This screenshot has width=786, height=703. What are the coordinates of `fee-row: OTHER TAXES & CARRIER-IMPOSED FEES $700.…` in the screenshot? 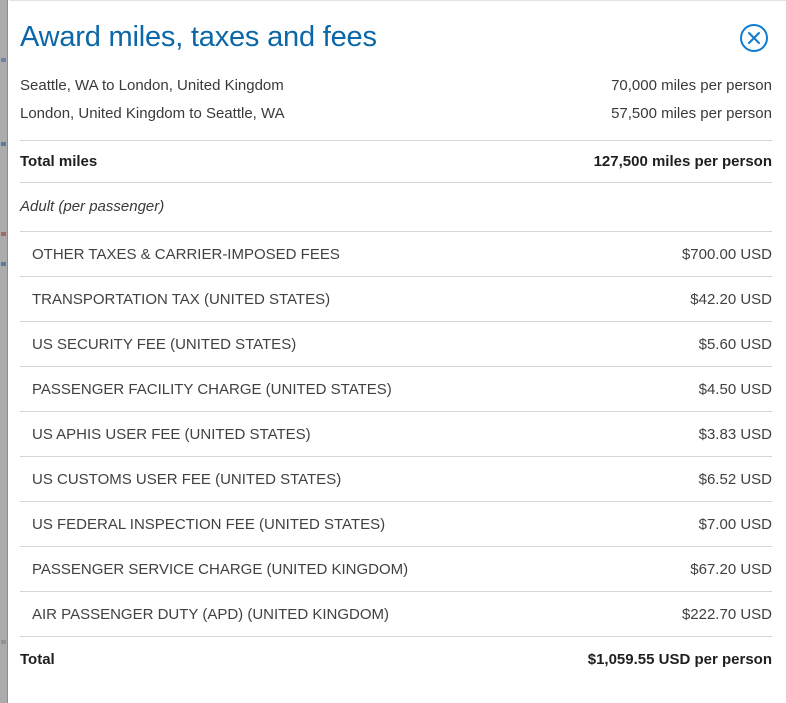 It's located at (396, 254).